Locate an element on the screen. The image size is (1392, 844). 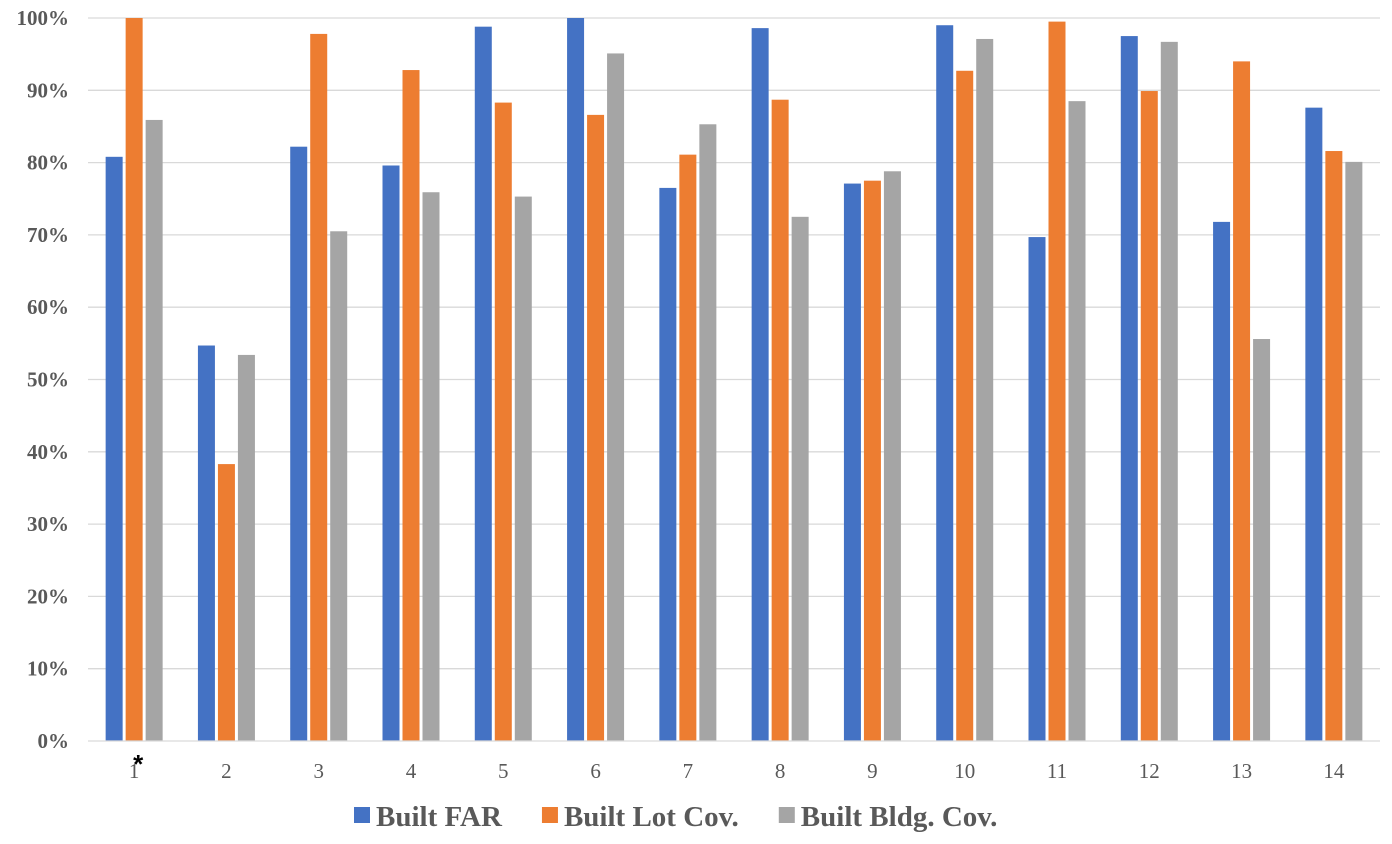
legend-item: Built Lot Cov. is located at coordinates (640, 817).